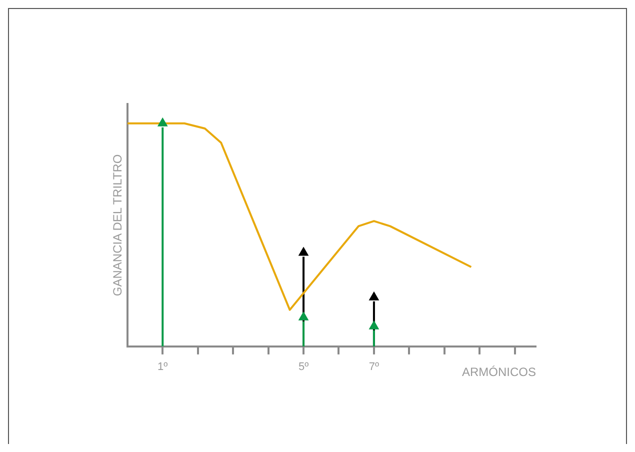 The width and height of the screenshot is (635, 452). What do you see at coordinates (303, 367) in the screenshot?
I see `x-tick-label: 5º` at bounding box center [303, 367].